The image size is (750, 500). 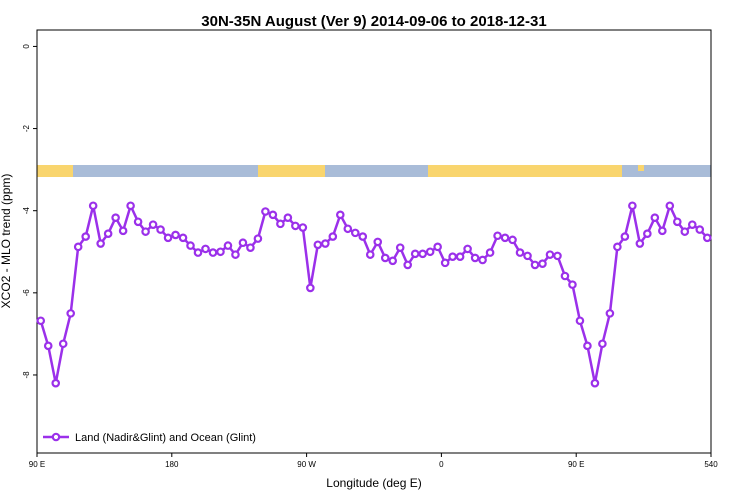 What do you see at coordinates (711, 464) in the screenshot?
I see `x-tick-label: 540` at bounding box center [711, 464].